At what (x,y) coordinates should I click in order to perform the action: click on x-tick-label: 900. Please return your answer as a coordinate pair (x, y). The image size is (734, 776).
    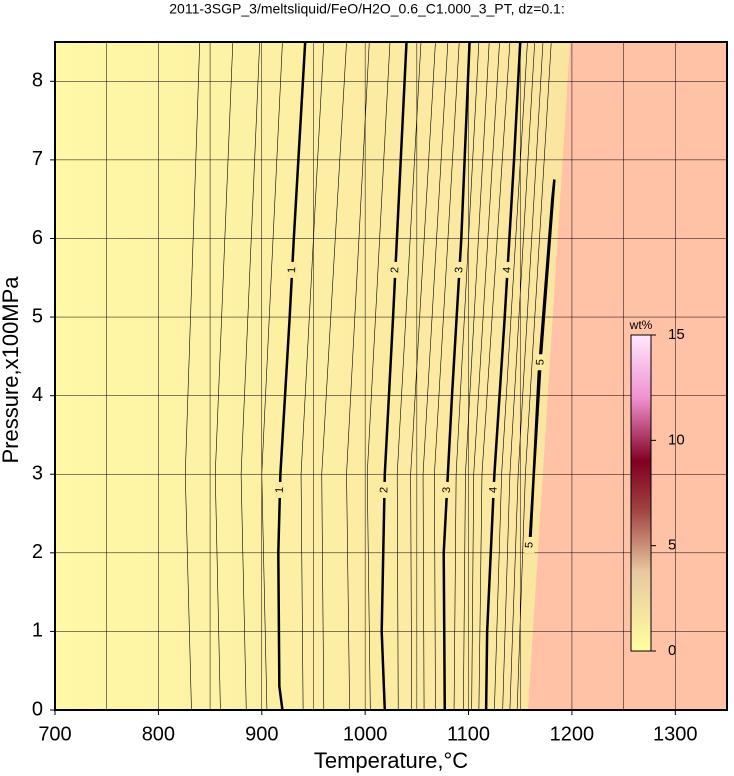
    Looking at the image, I should click on (261, 734).